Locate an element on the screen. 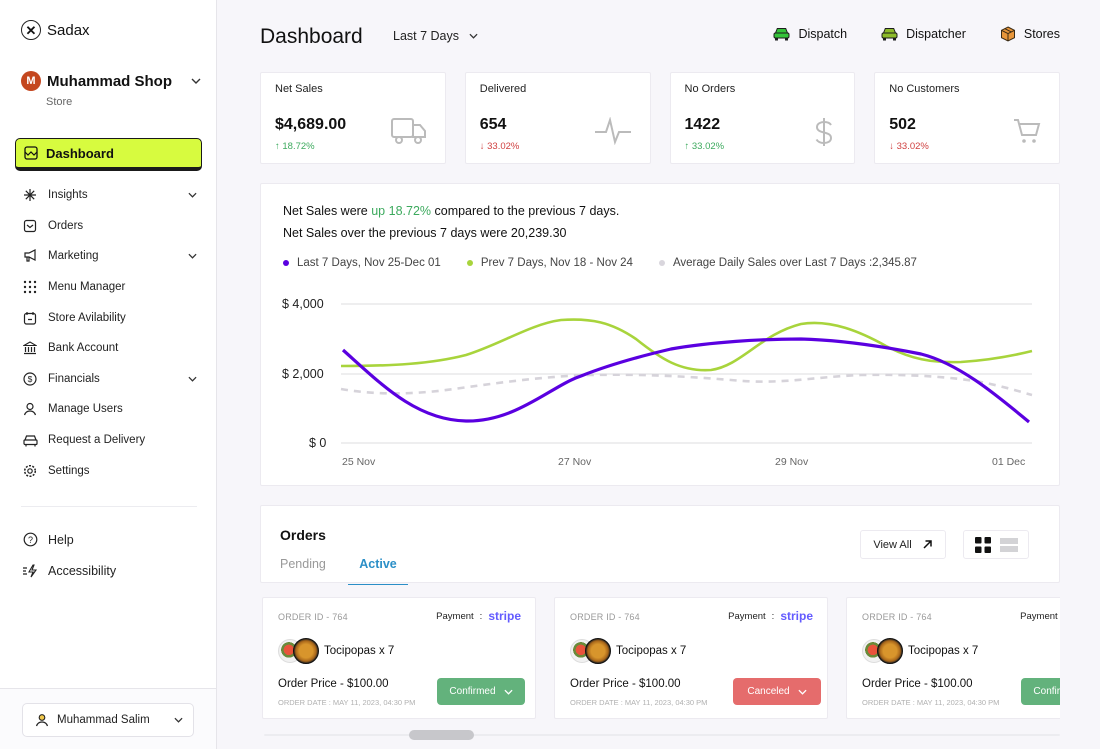 This screenshot has width=1100, height=749. horizontal-scrollbar is located at coordinates (662, 735).